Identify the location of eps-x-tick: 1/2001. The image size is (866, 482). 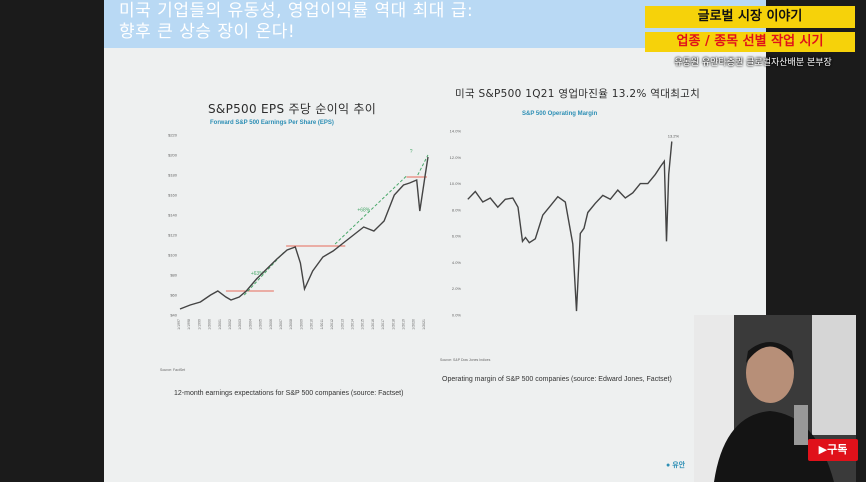
(220, 324).